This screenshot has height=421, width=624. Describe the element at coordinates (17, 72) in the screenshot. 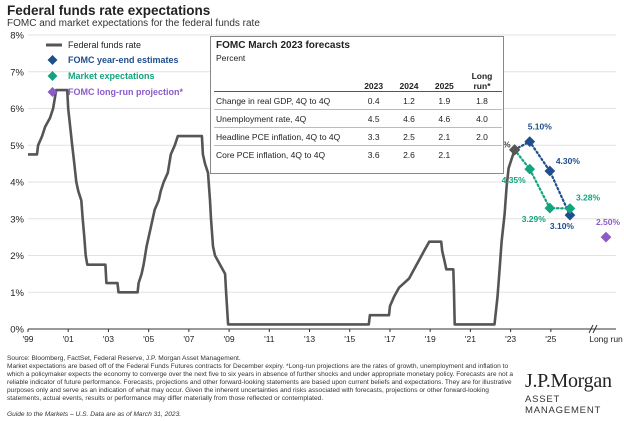

I see `y-tick-label: 7%` at that location.